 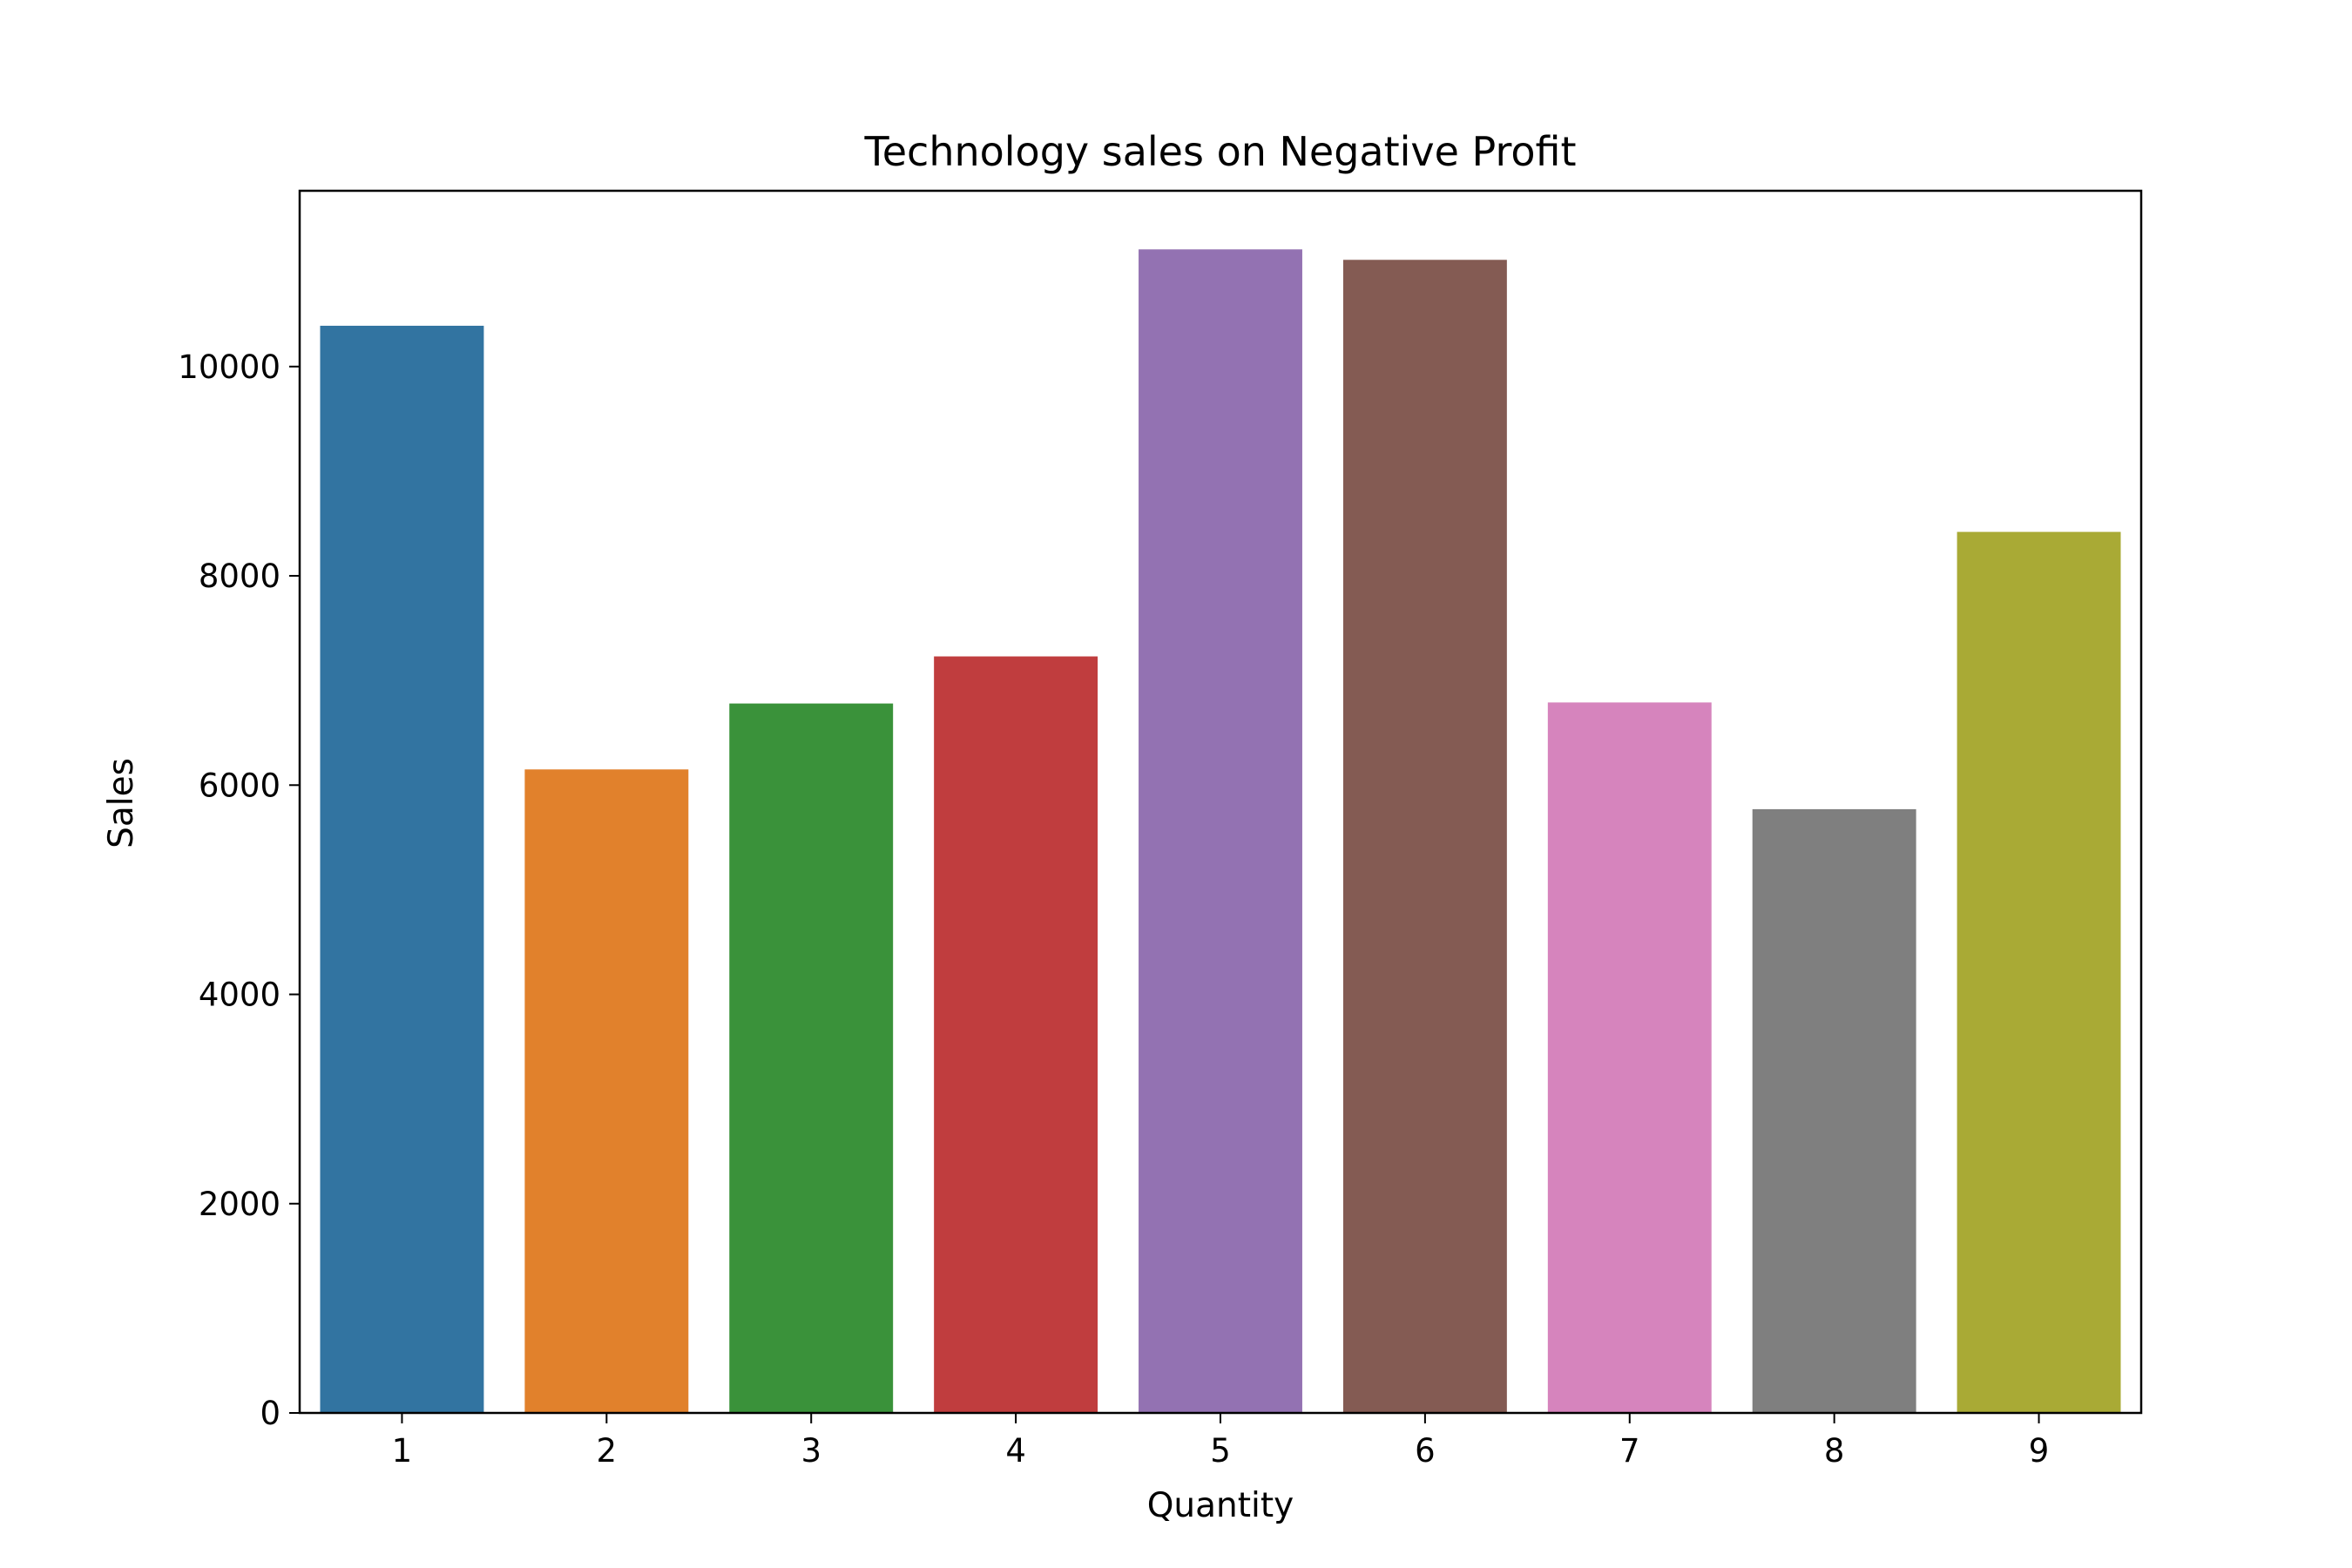 What do you see at coordinates (240, 995) in the screenshot?
I see `y-tick-label: 4000` at bounding box center [240, 995].